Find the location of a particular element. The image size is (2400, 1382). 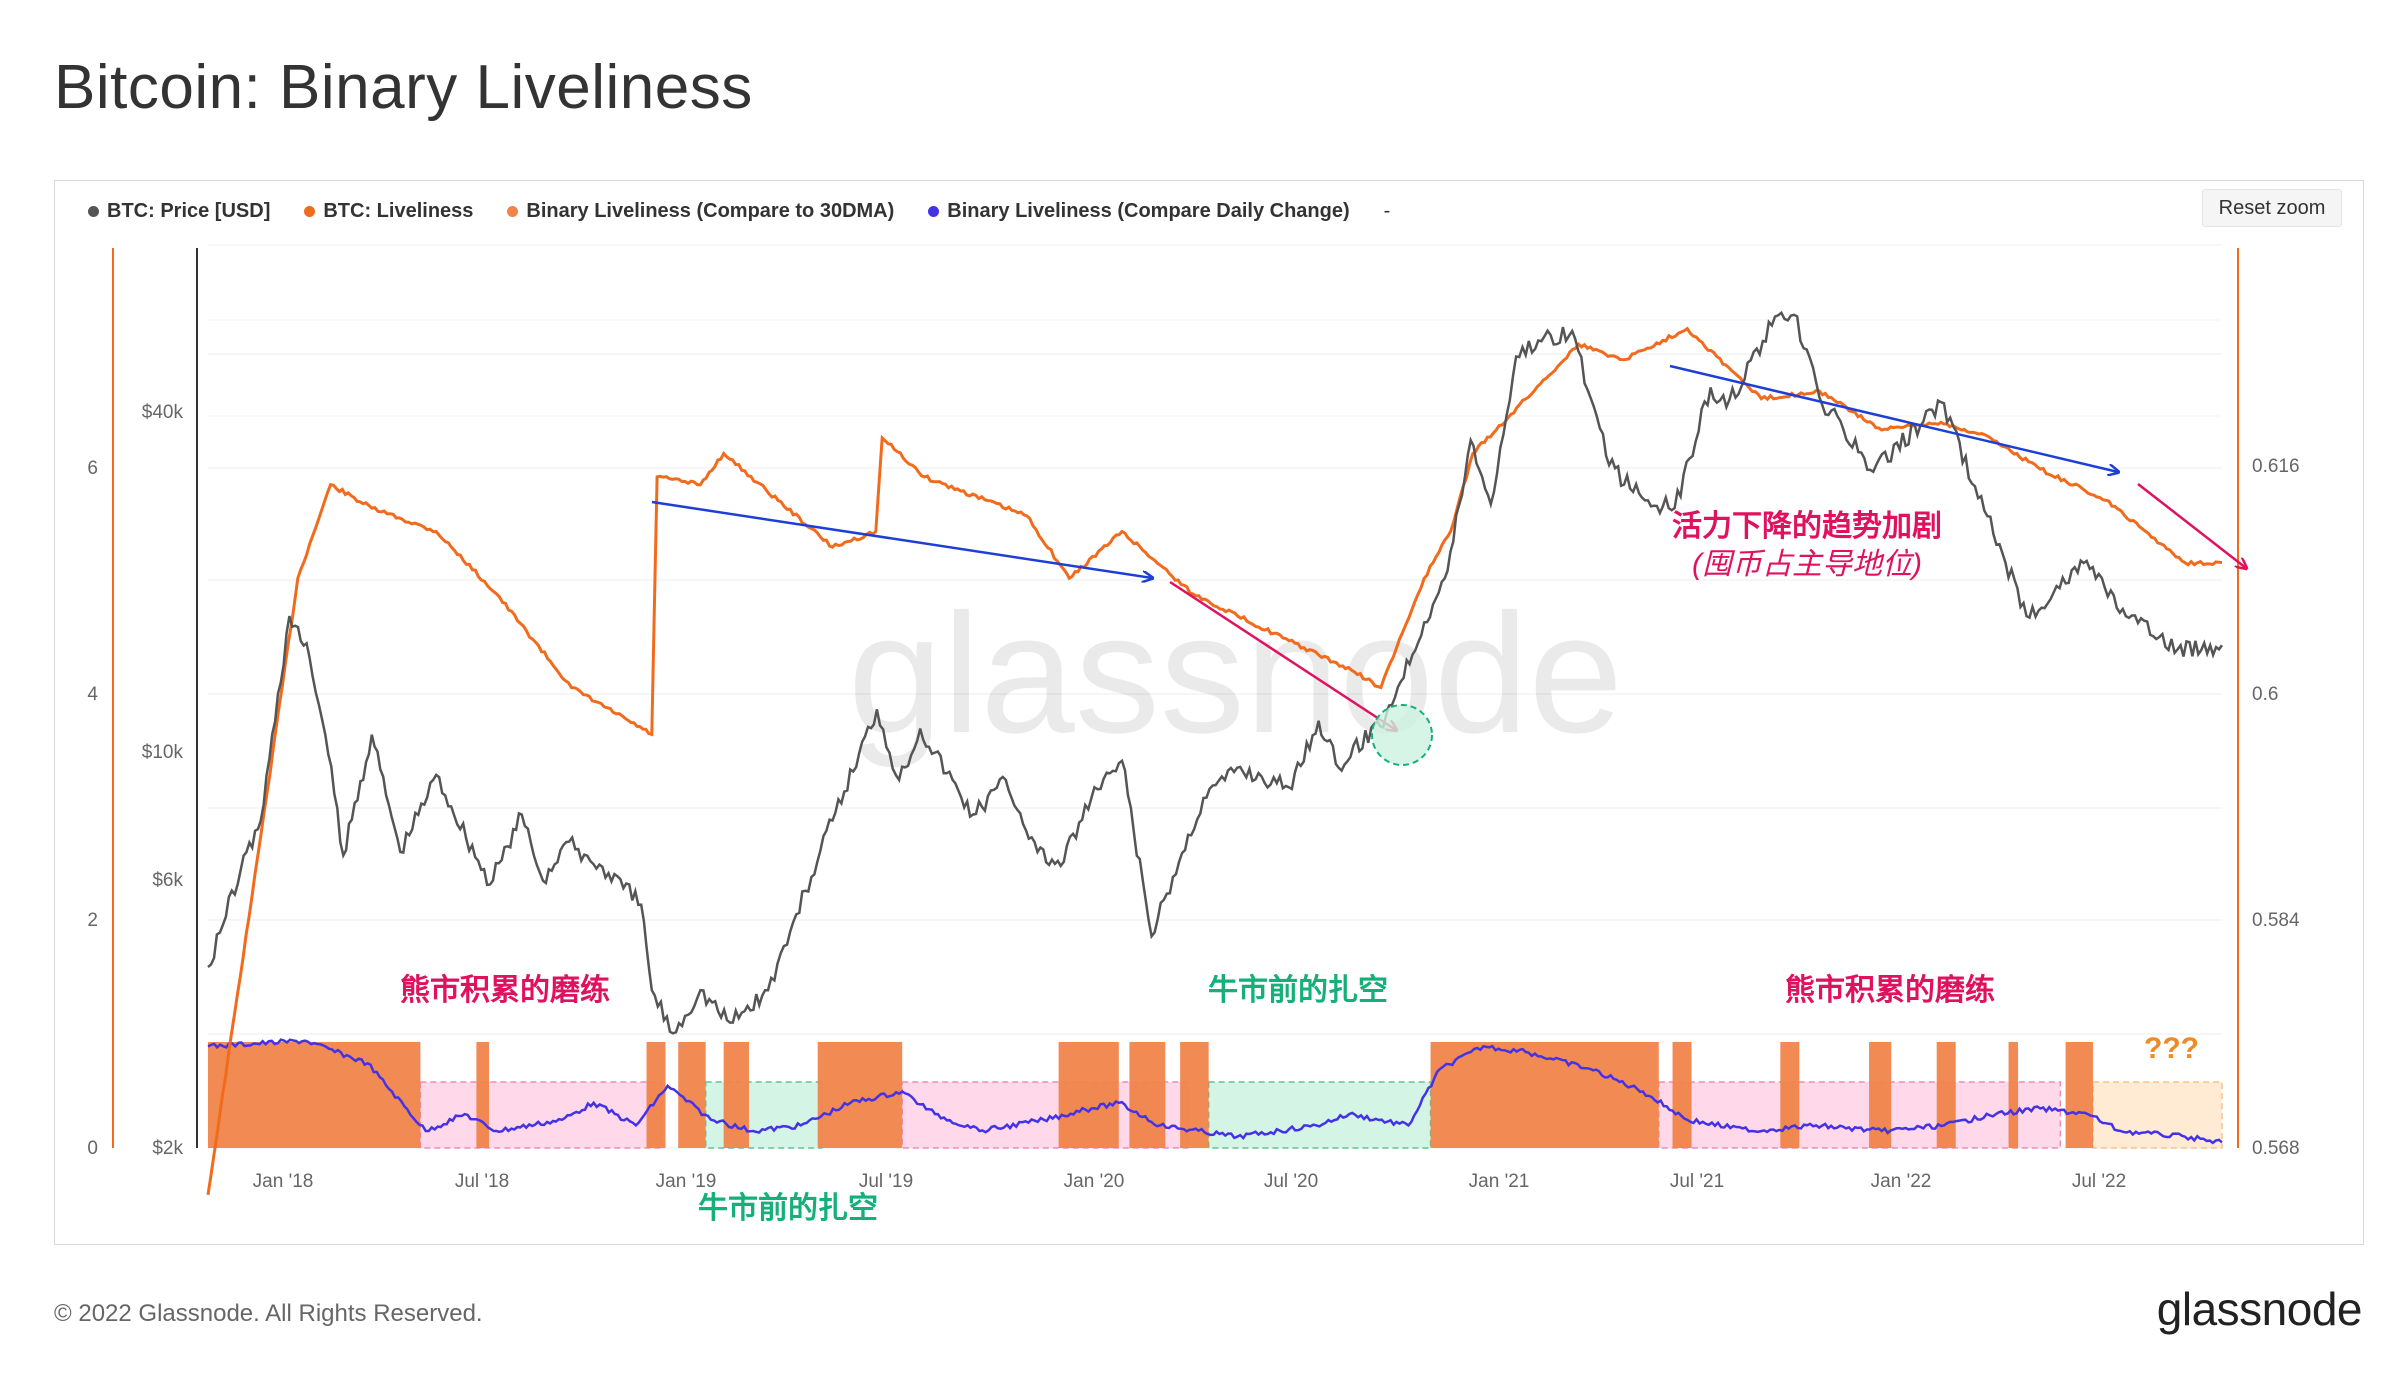

y-left-outer-tick-3: 6 is located at coordinates (92, 468).